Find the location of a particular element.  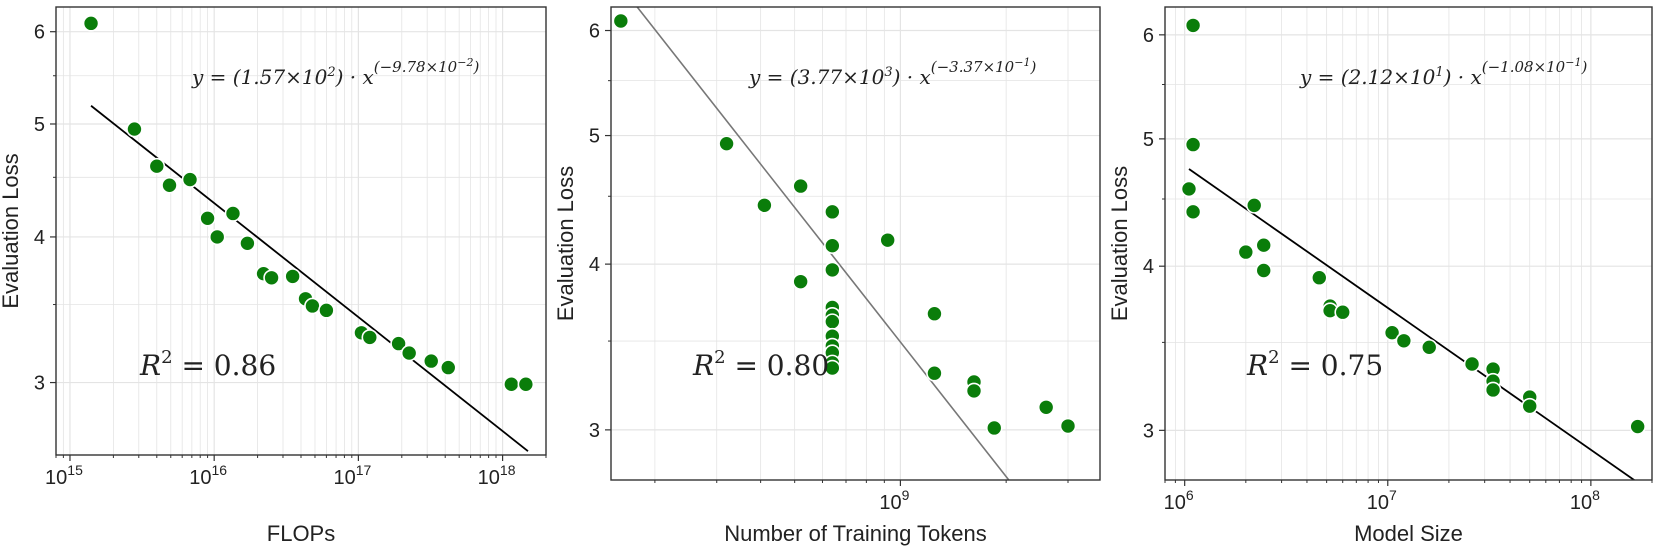

fit-equation: y = (3.77×103) · x(−3.37×10−1) is located at coordinates (892, 72).